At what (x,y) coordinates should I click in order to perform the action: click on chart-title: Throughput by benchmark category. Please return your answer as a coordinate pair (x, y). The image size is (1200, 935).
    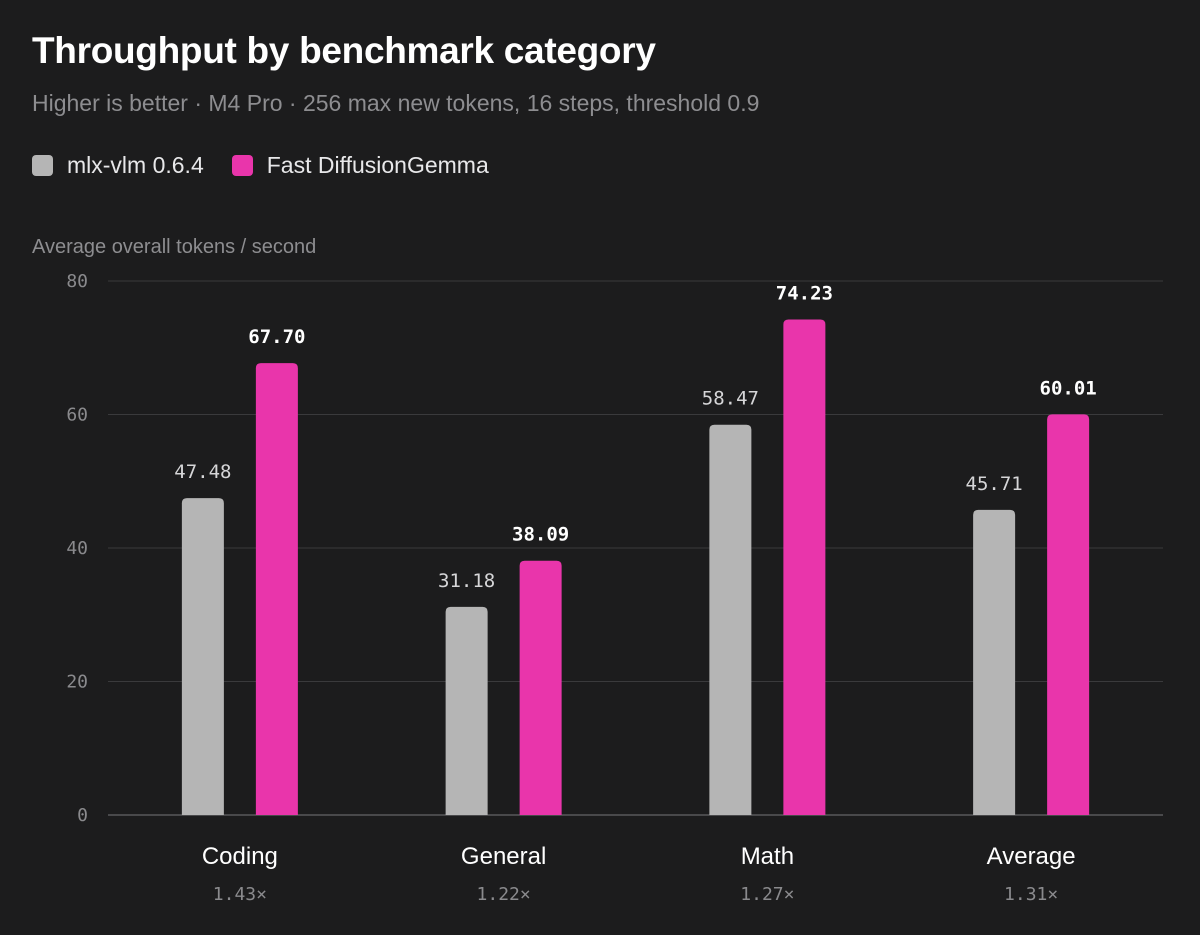
    Looking at the image, I should click on (344, 50).